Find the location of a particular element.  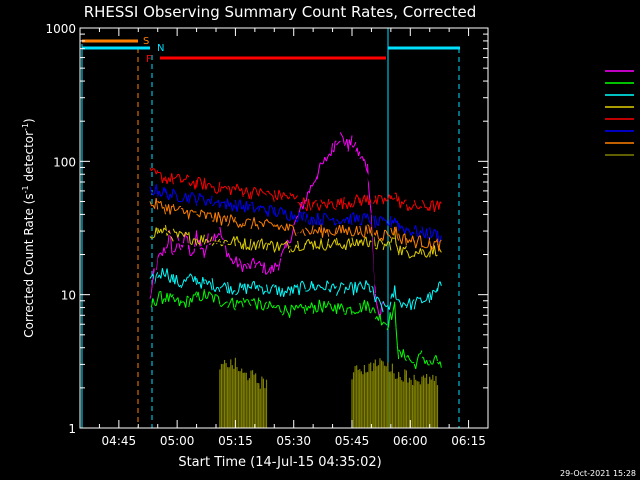

series-25-50-kev is located at coordinates (295, 290).